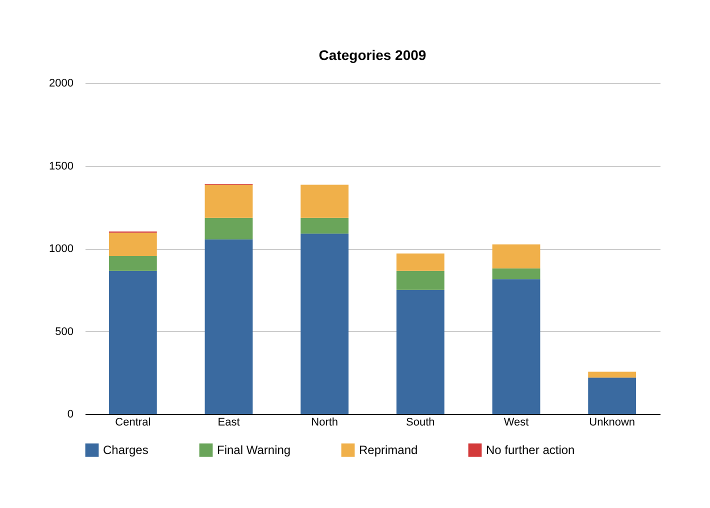  Describe the element at coordinates (133, 422) in the screenshot. I see `x-tick-label: Central` at that location.